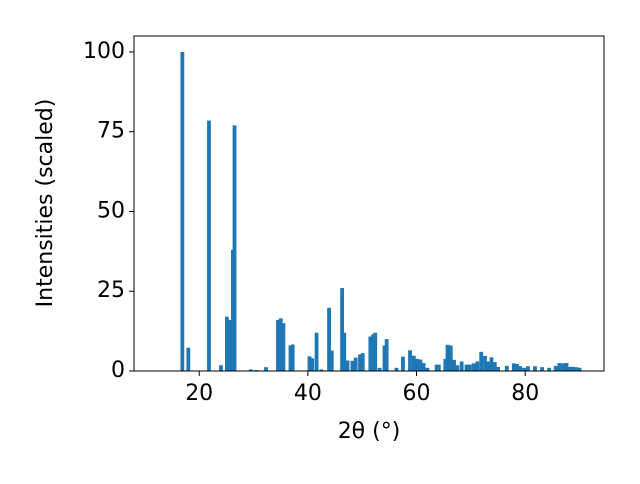 The width and height of the screenshot is (640, 484). What do you see at coordinates (417, 393) in the screenshot?
I see `x-tick-label: 60` at bounding box center [417, 393].